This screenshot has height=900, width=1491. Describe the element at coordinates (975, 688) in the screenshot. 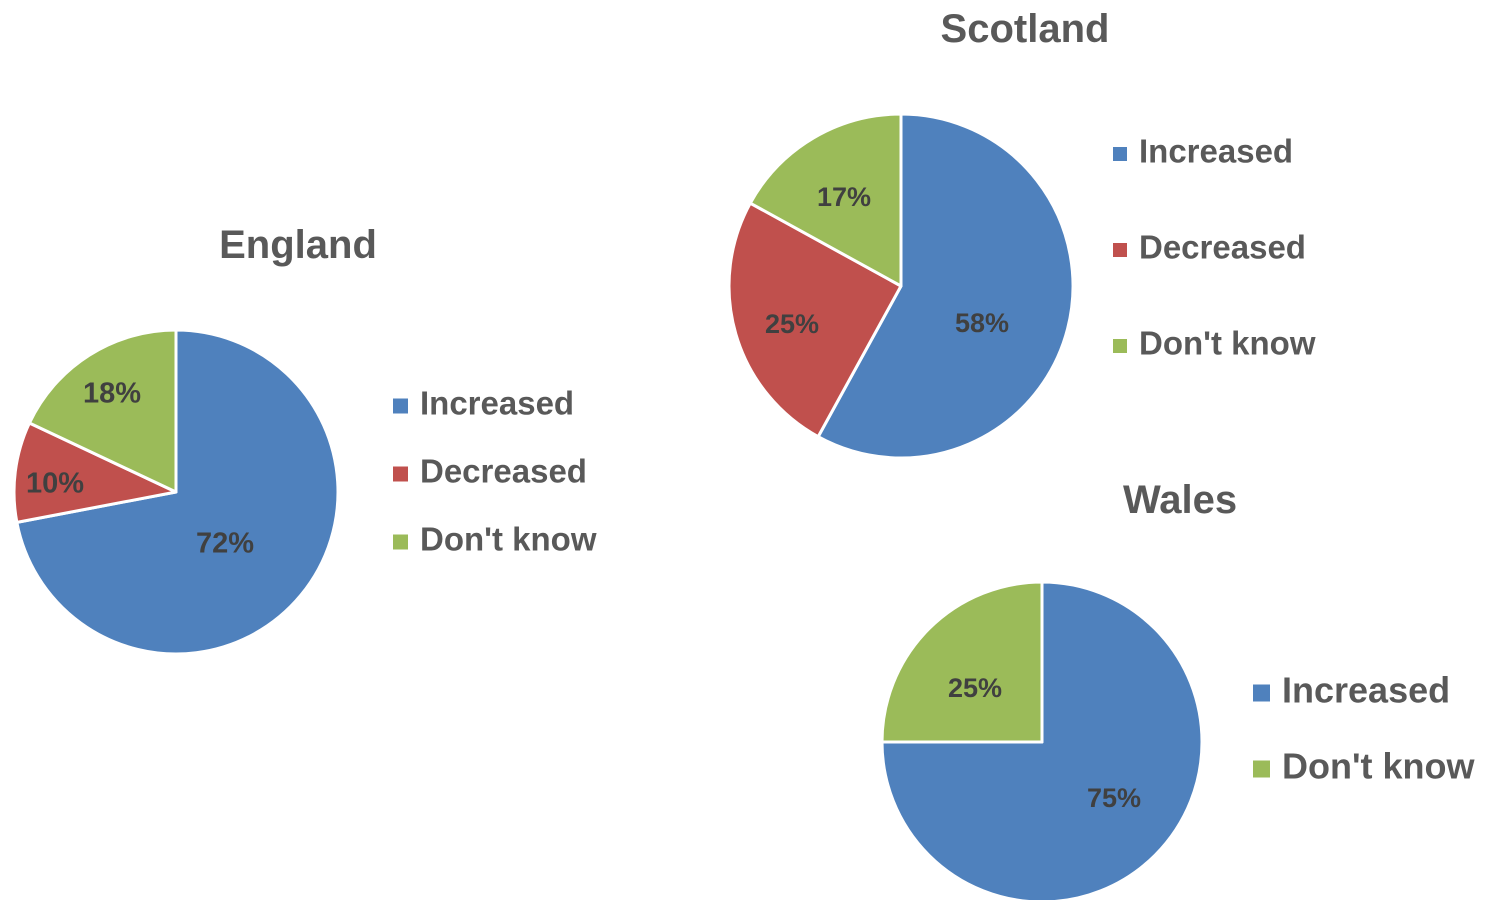

I see `data-label-don-t-know: 25%` at that location.